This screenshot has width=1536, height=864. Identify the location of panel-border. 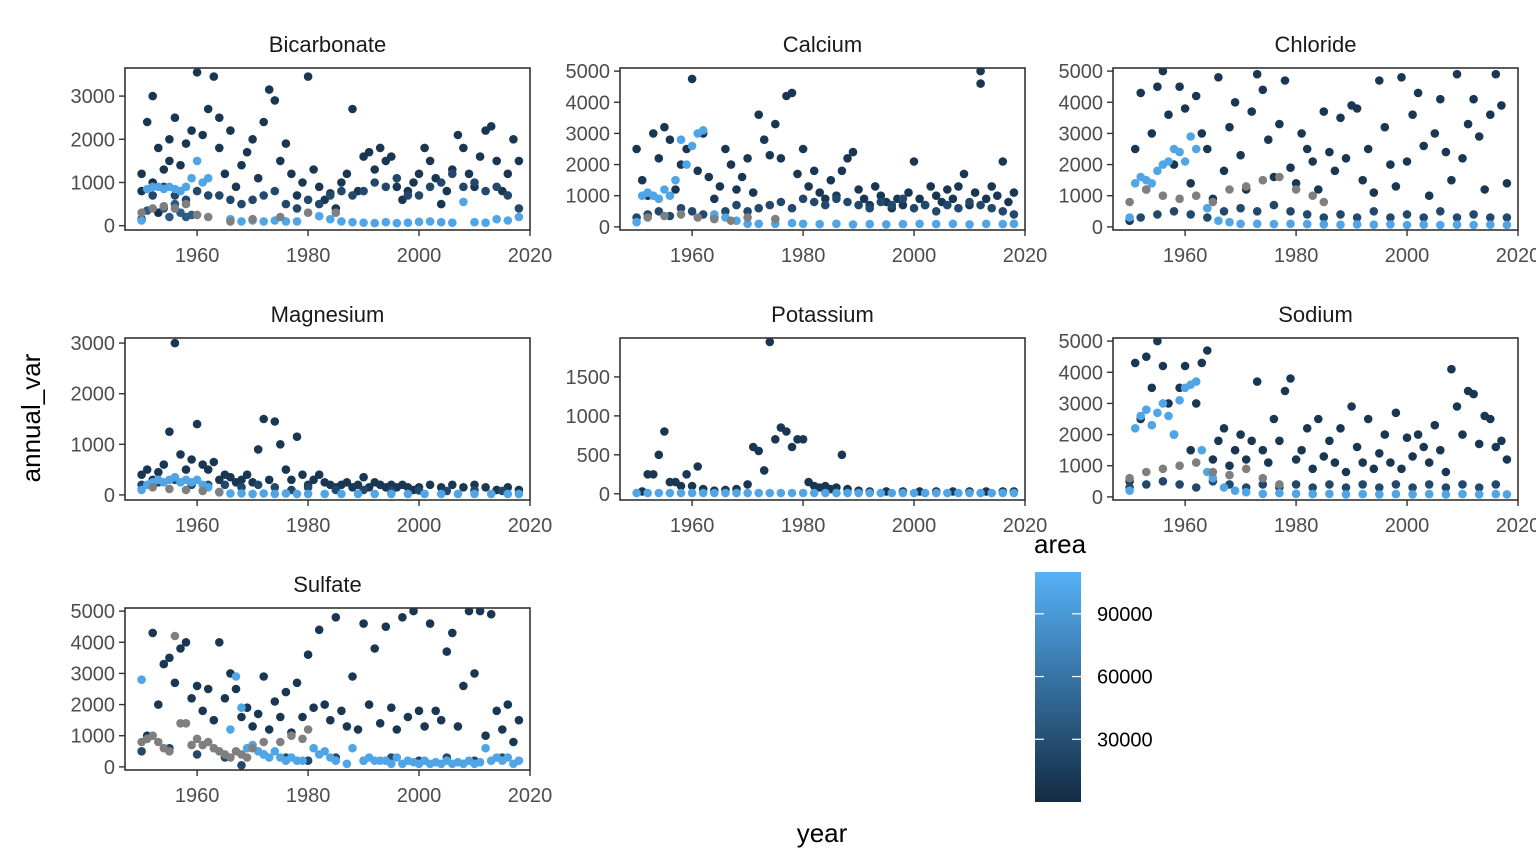
(327, 149).